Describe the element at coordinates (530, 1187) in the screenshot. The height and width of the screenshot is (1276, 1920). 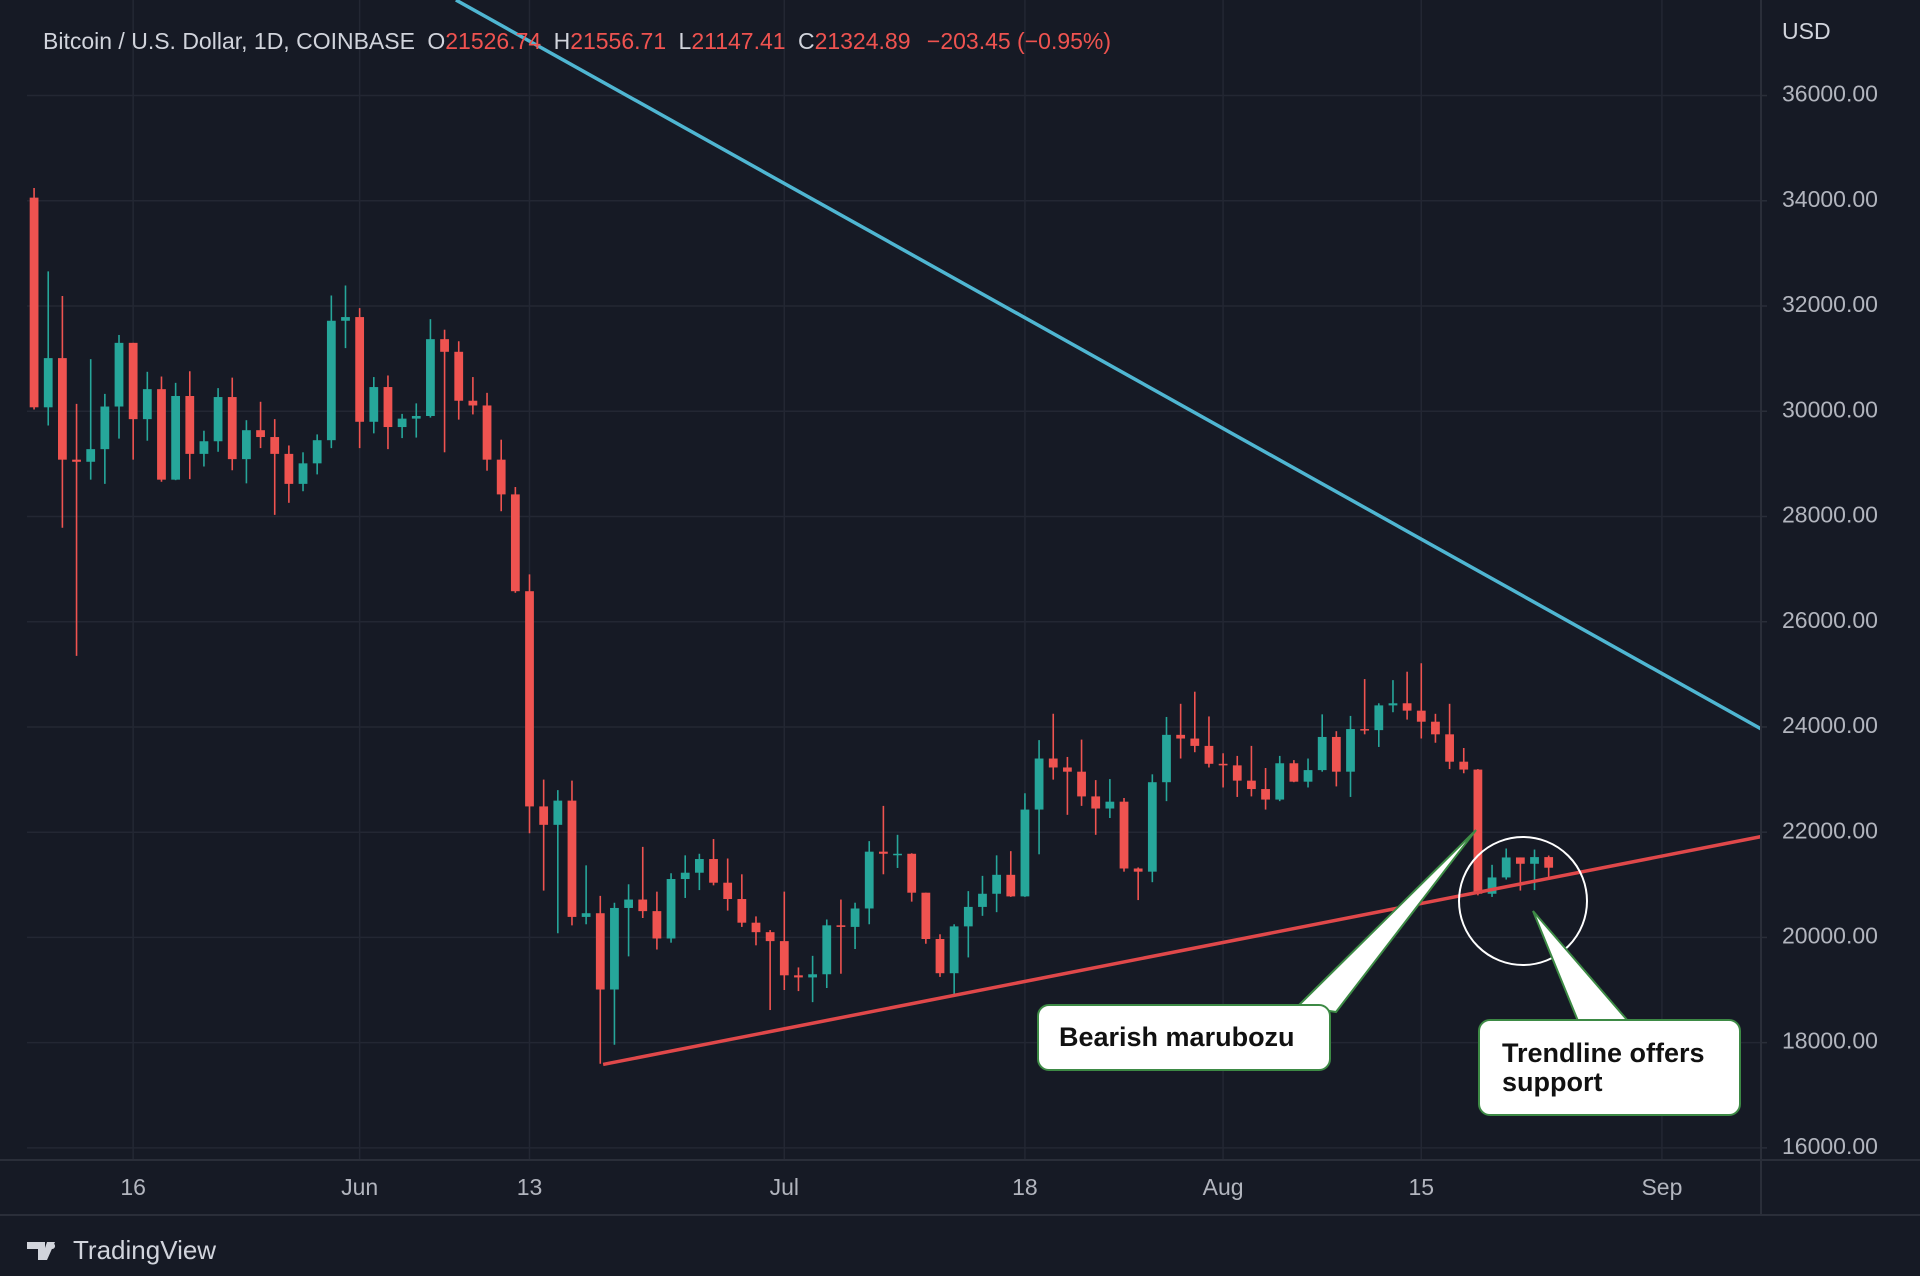
I see `x-tick-label: 13` at that location.